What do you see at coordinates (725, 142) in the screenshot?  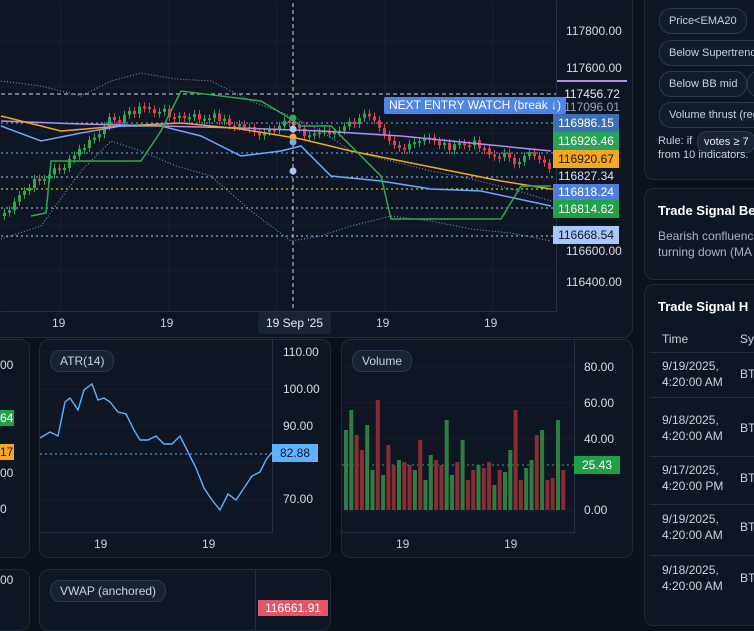 I see `rule-votes-chip: votes ≥ 7` at bounding box center [725, 142].